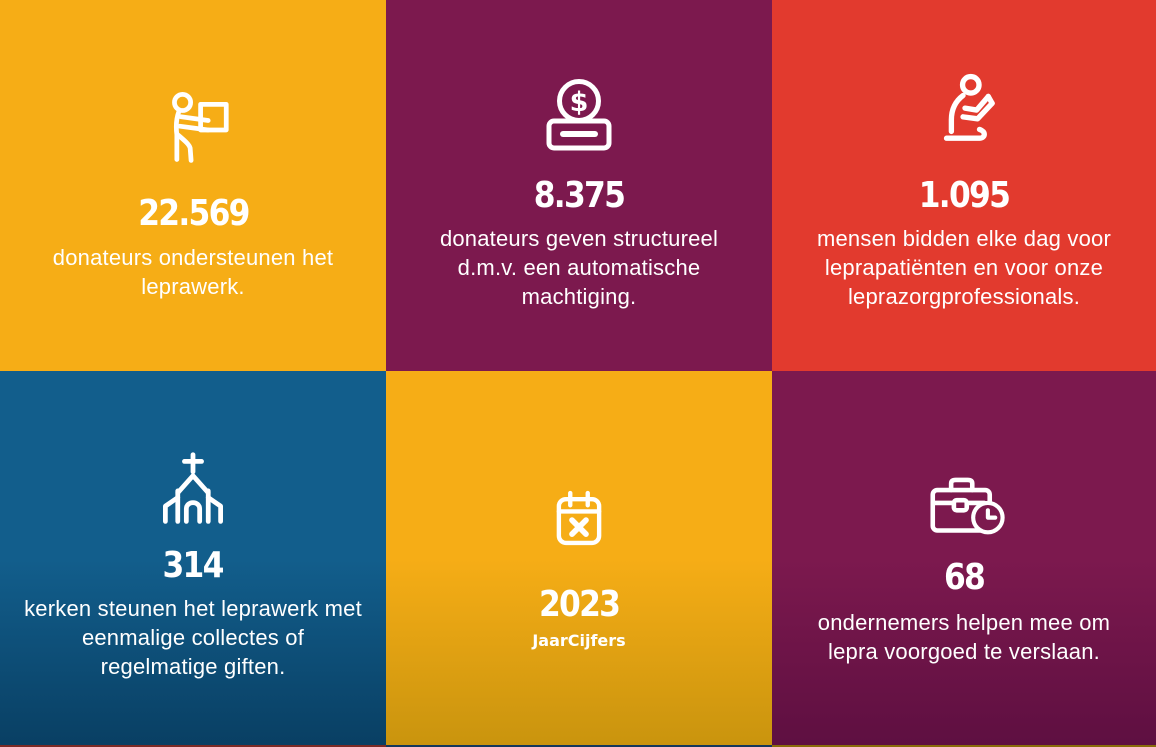 This screenshot has width=1156, height=747. I want to click on stat-value: 8.375, so click(579, 195).